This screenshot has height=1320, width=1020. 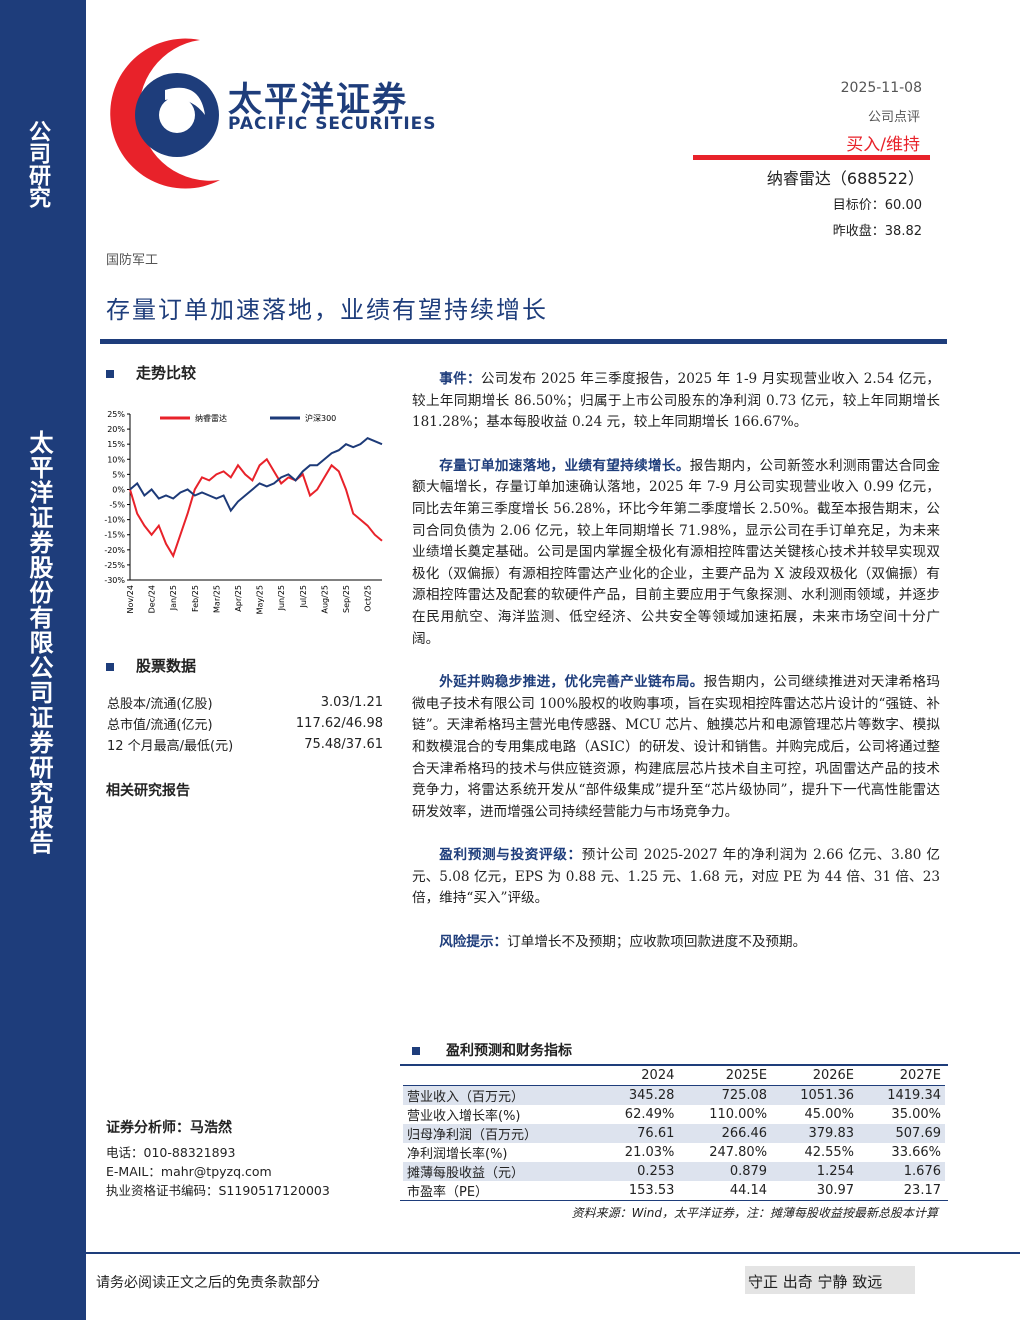 I want to click on fin-value: 42.55%, so click(x=829, y=1152).